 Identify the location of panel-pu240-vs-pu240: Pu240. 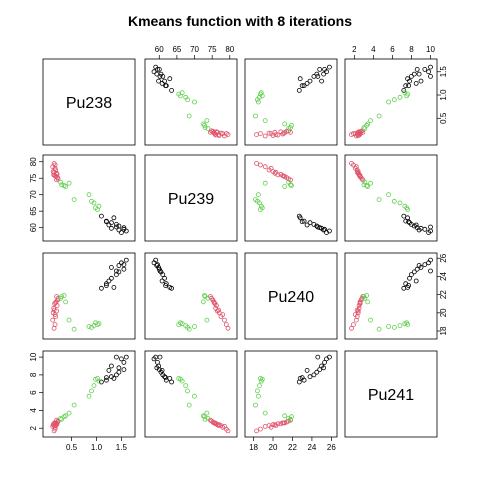
(291, 296).